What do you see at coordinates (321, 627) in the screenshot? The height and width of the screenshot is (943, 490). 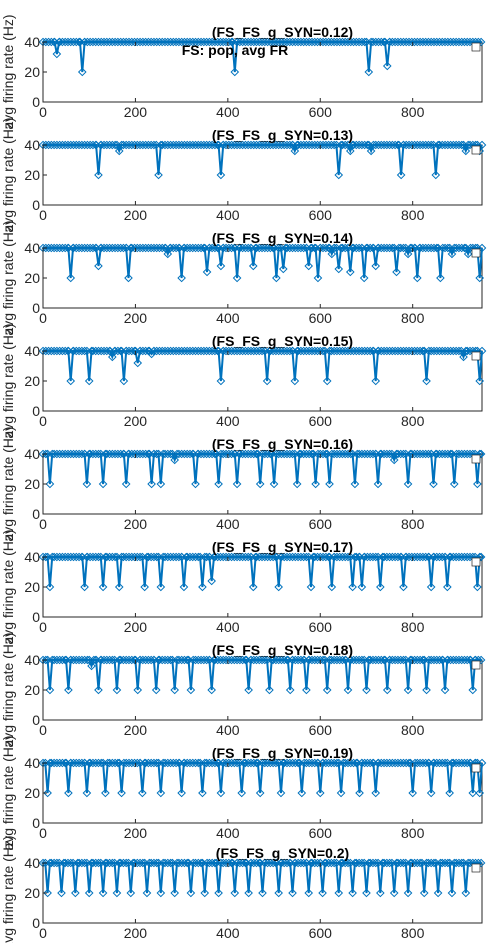 I see `x-tick-label: 600` at bounding box center [321, 627].